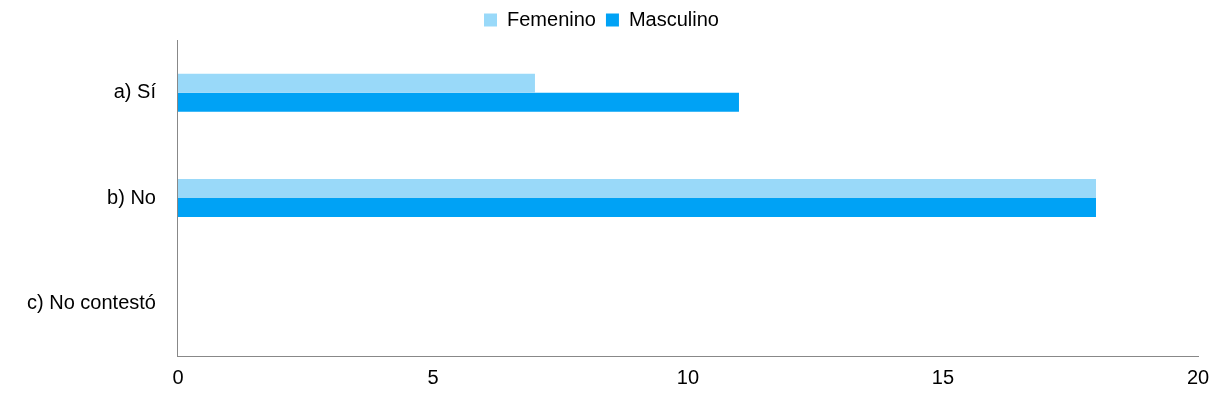 The image size is (1220, 402). What do you see at coordinates (433, 376) in the screenshot?
I see `x-tick-label: 5` at bounding box center [433, 376].